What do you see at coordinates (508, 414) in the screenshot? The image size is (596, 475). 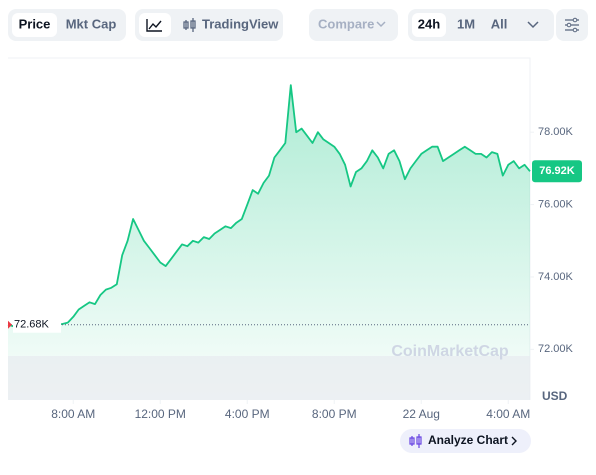 I see `x-tick-label: 4:00 AM` at bounding box center [508, 414].